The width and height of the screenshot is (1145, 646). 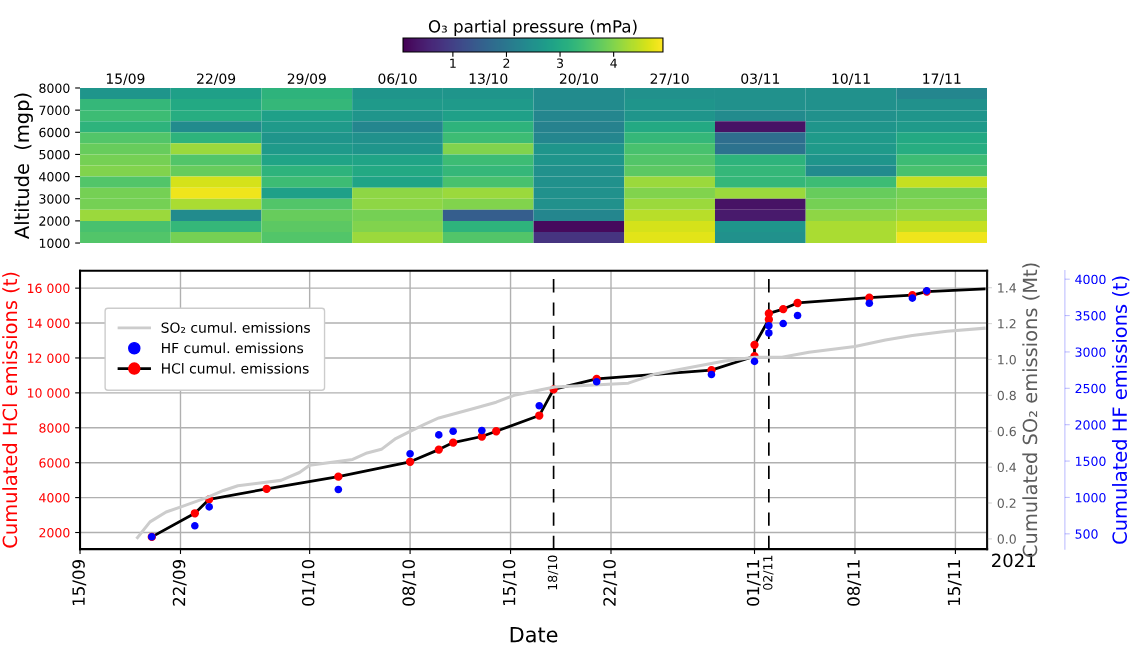 I want to click on ref-line-label: 18/10, so click(x=553, y=572).